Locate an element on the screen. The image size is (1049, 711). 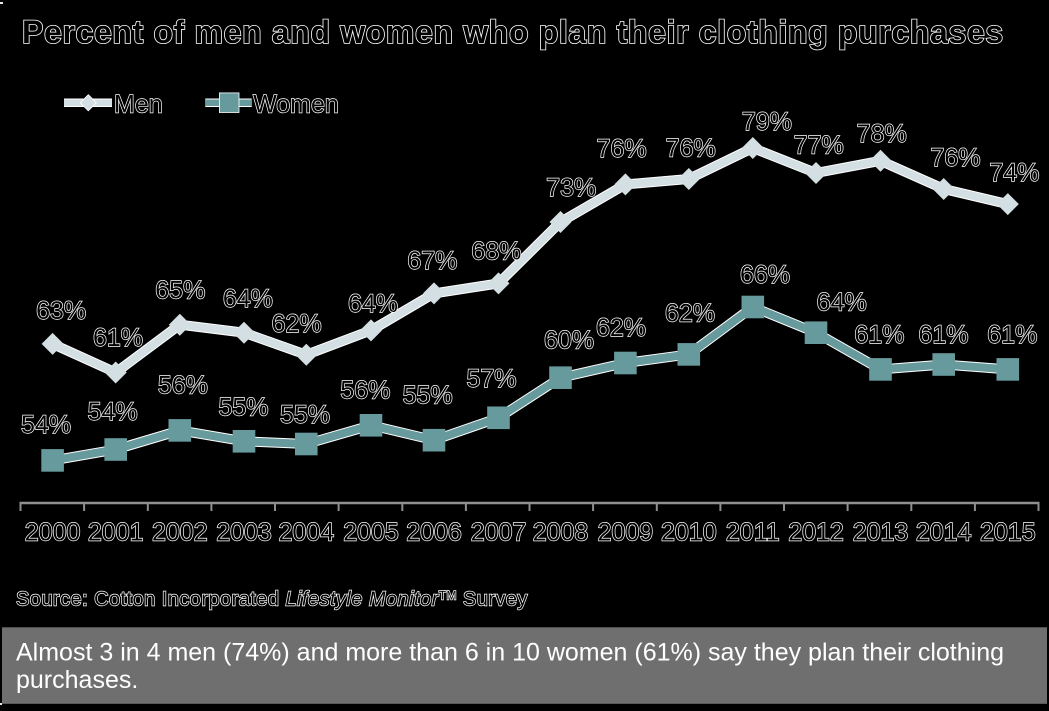
svg-text: 2014 is located at coordinates (944, 533).